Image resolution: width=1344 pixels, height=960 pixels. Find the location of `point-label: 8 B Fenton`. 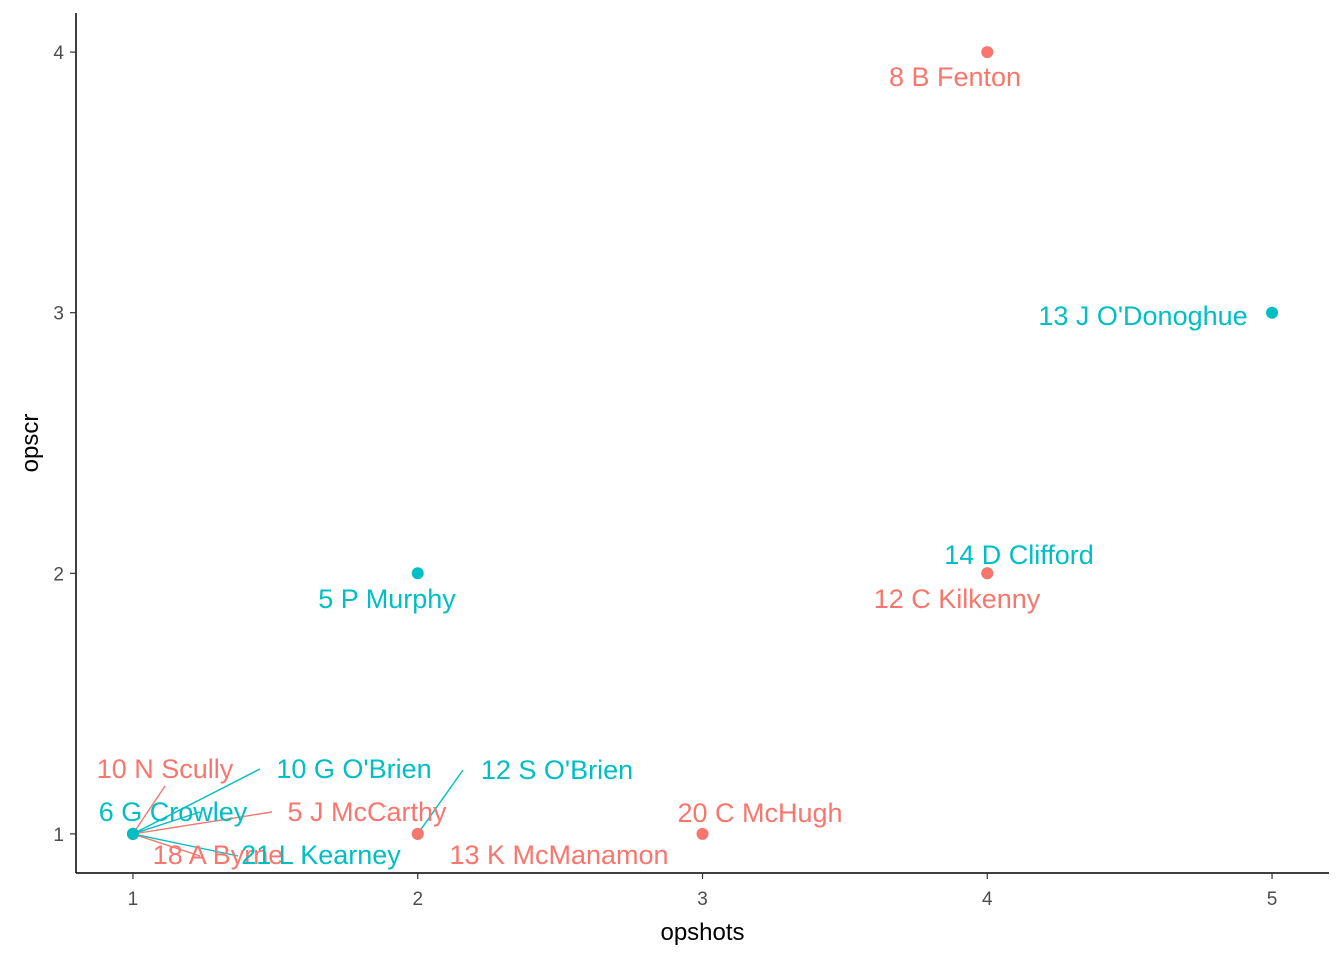

point-label: 8 B Fenton is located at coordinates (955, 77).